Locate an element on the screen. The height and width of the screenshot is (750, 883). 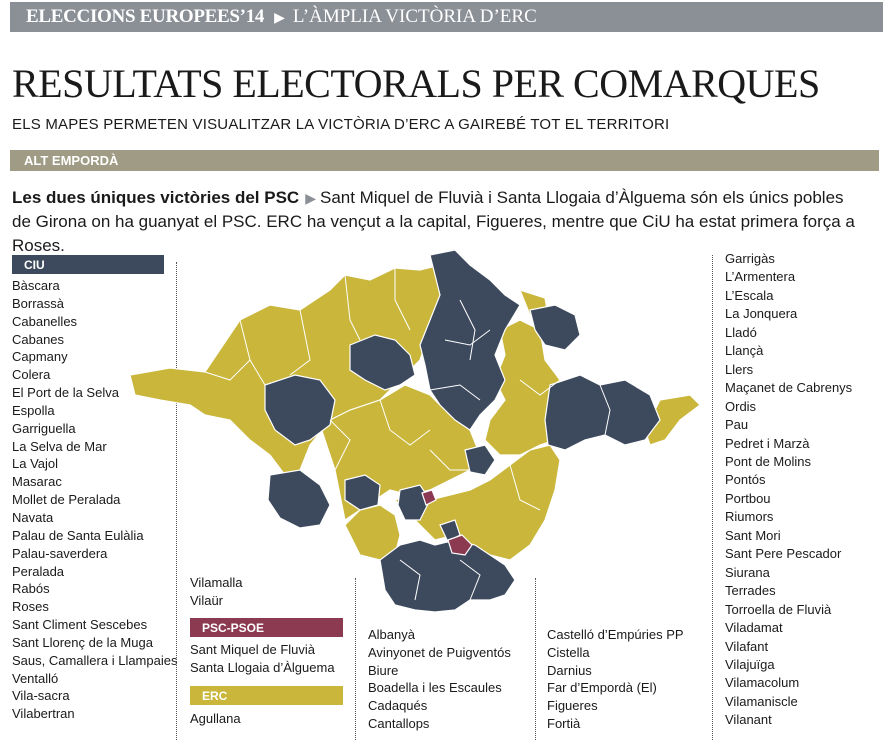
erc-label: ERC is located at coordinates (215, 695).